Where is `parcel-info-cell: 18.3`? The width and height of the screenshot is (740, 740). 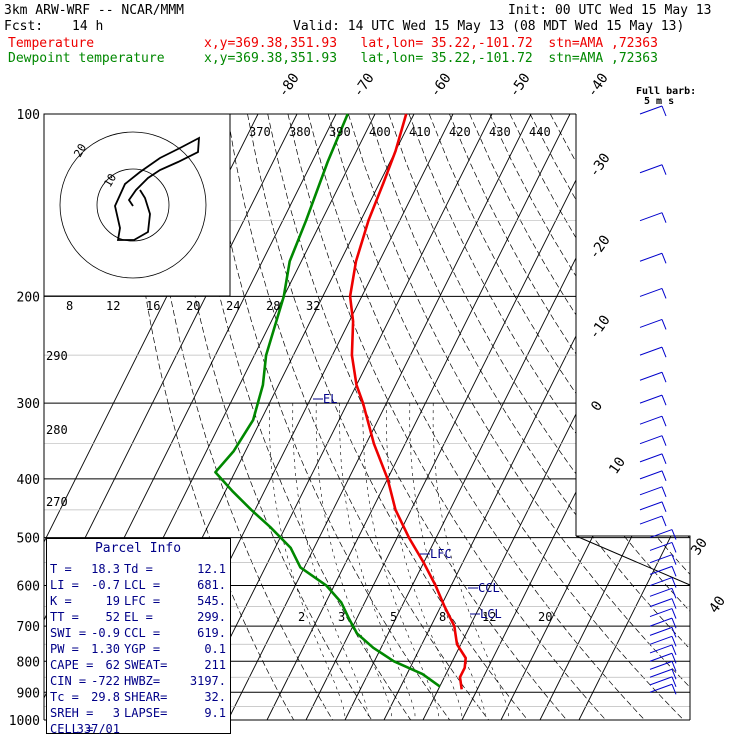 parcel-info-cell: 18.3 is located at coordinates (105, 569).